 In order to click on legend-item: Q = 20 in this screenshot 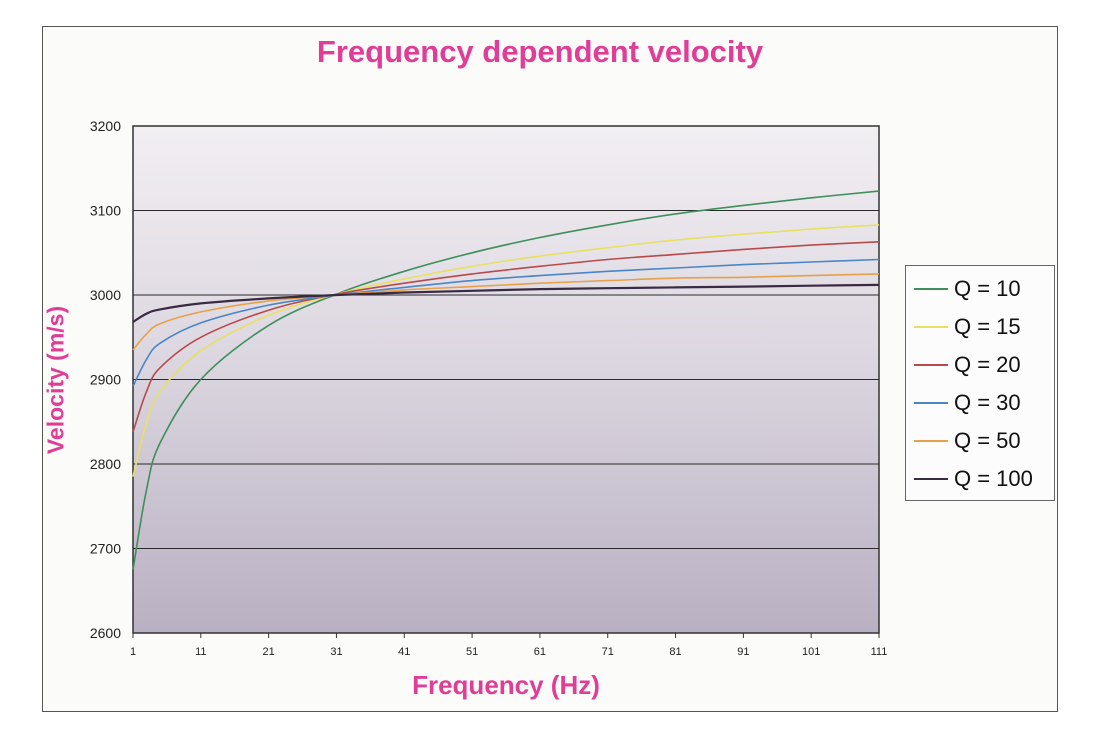, I will do `click(980, 365)`.